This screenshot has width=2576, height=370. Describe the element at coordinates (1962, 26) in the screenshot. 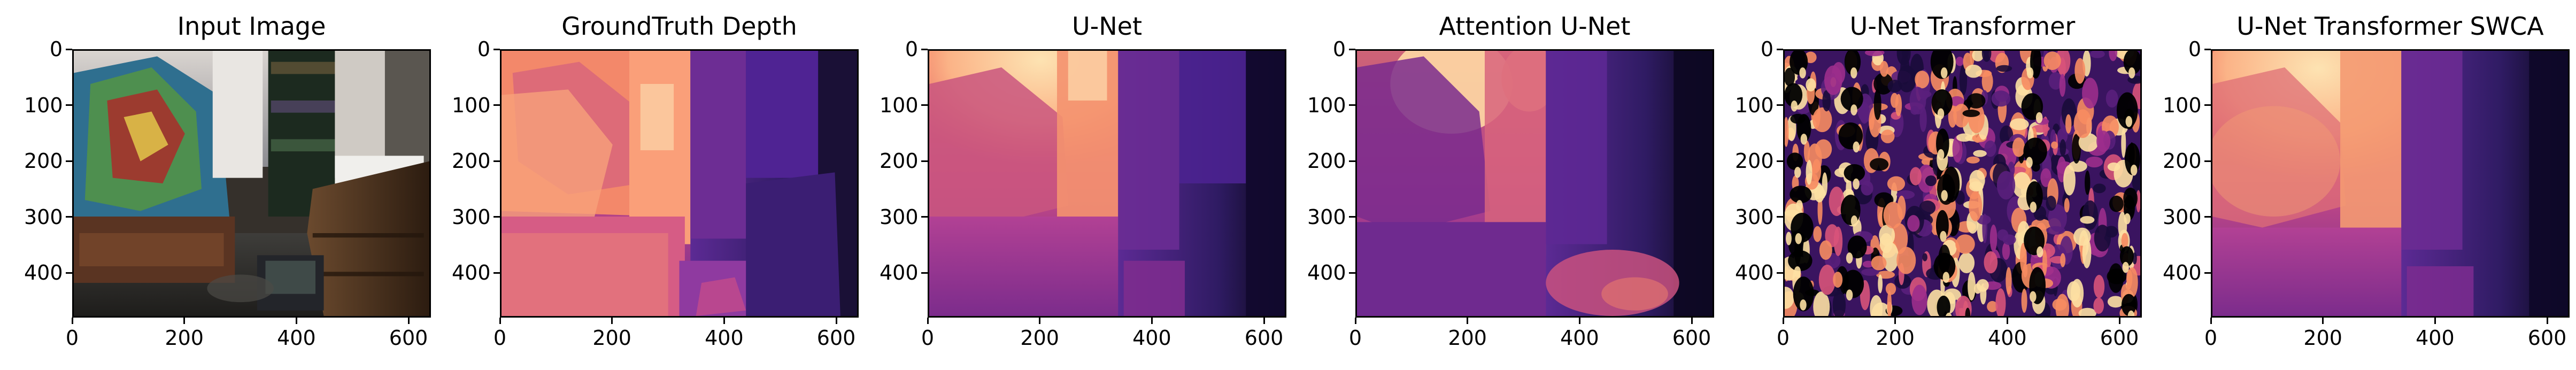

I see `panel-title: U-Net Transformer` at that location.